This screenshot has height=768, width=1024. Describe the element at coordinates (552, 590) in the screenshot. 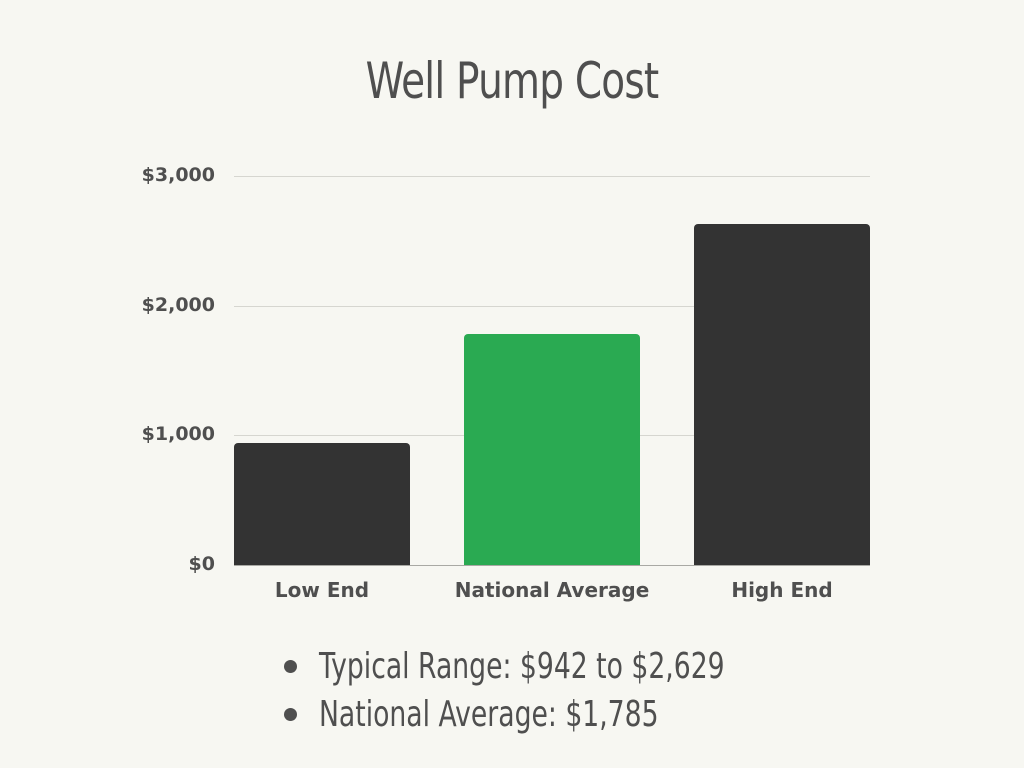

I see `x-label-national-average: National Average` at that location.